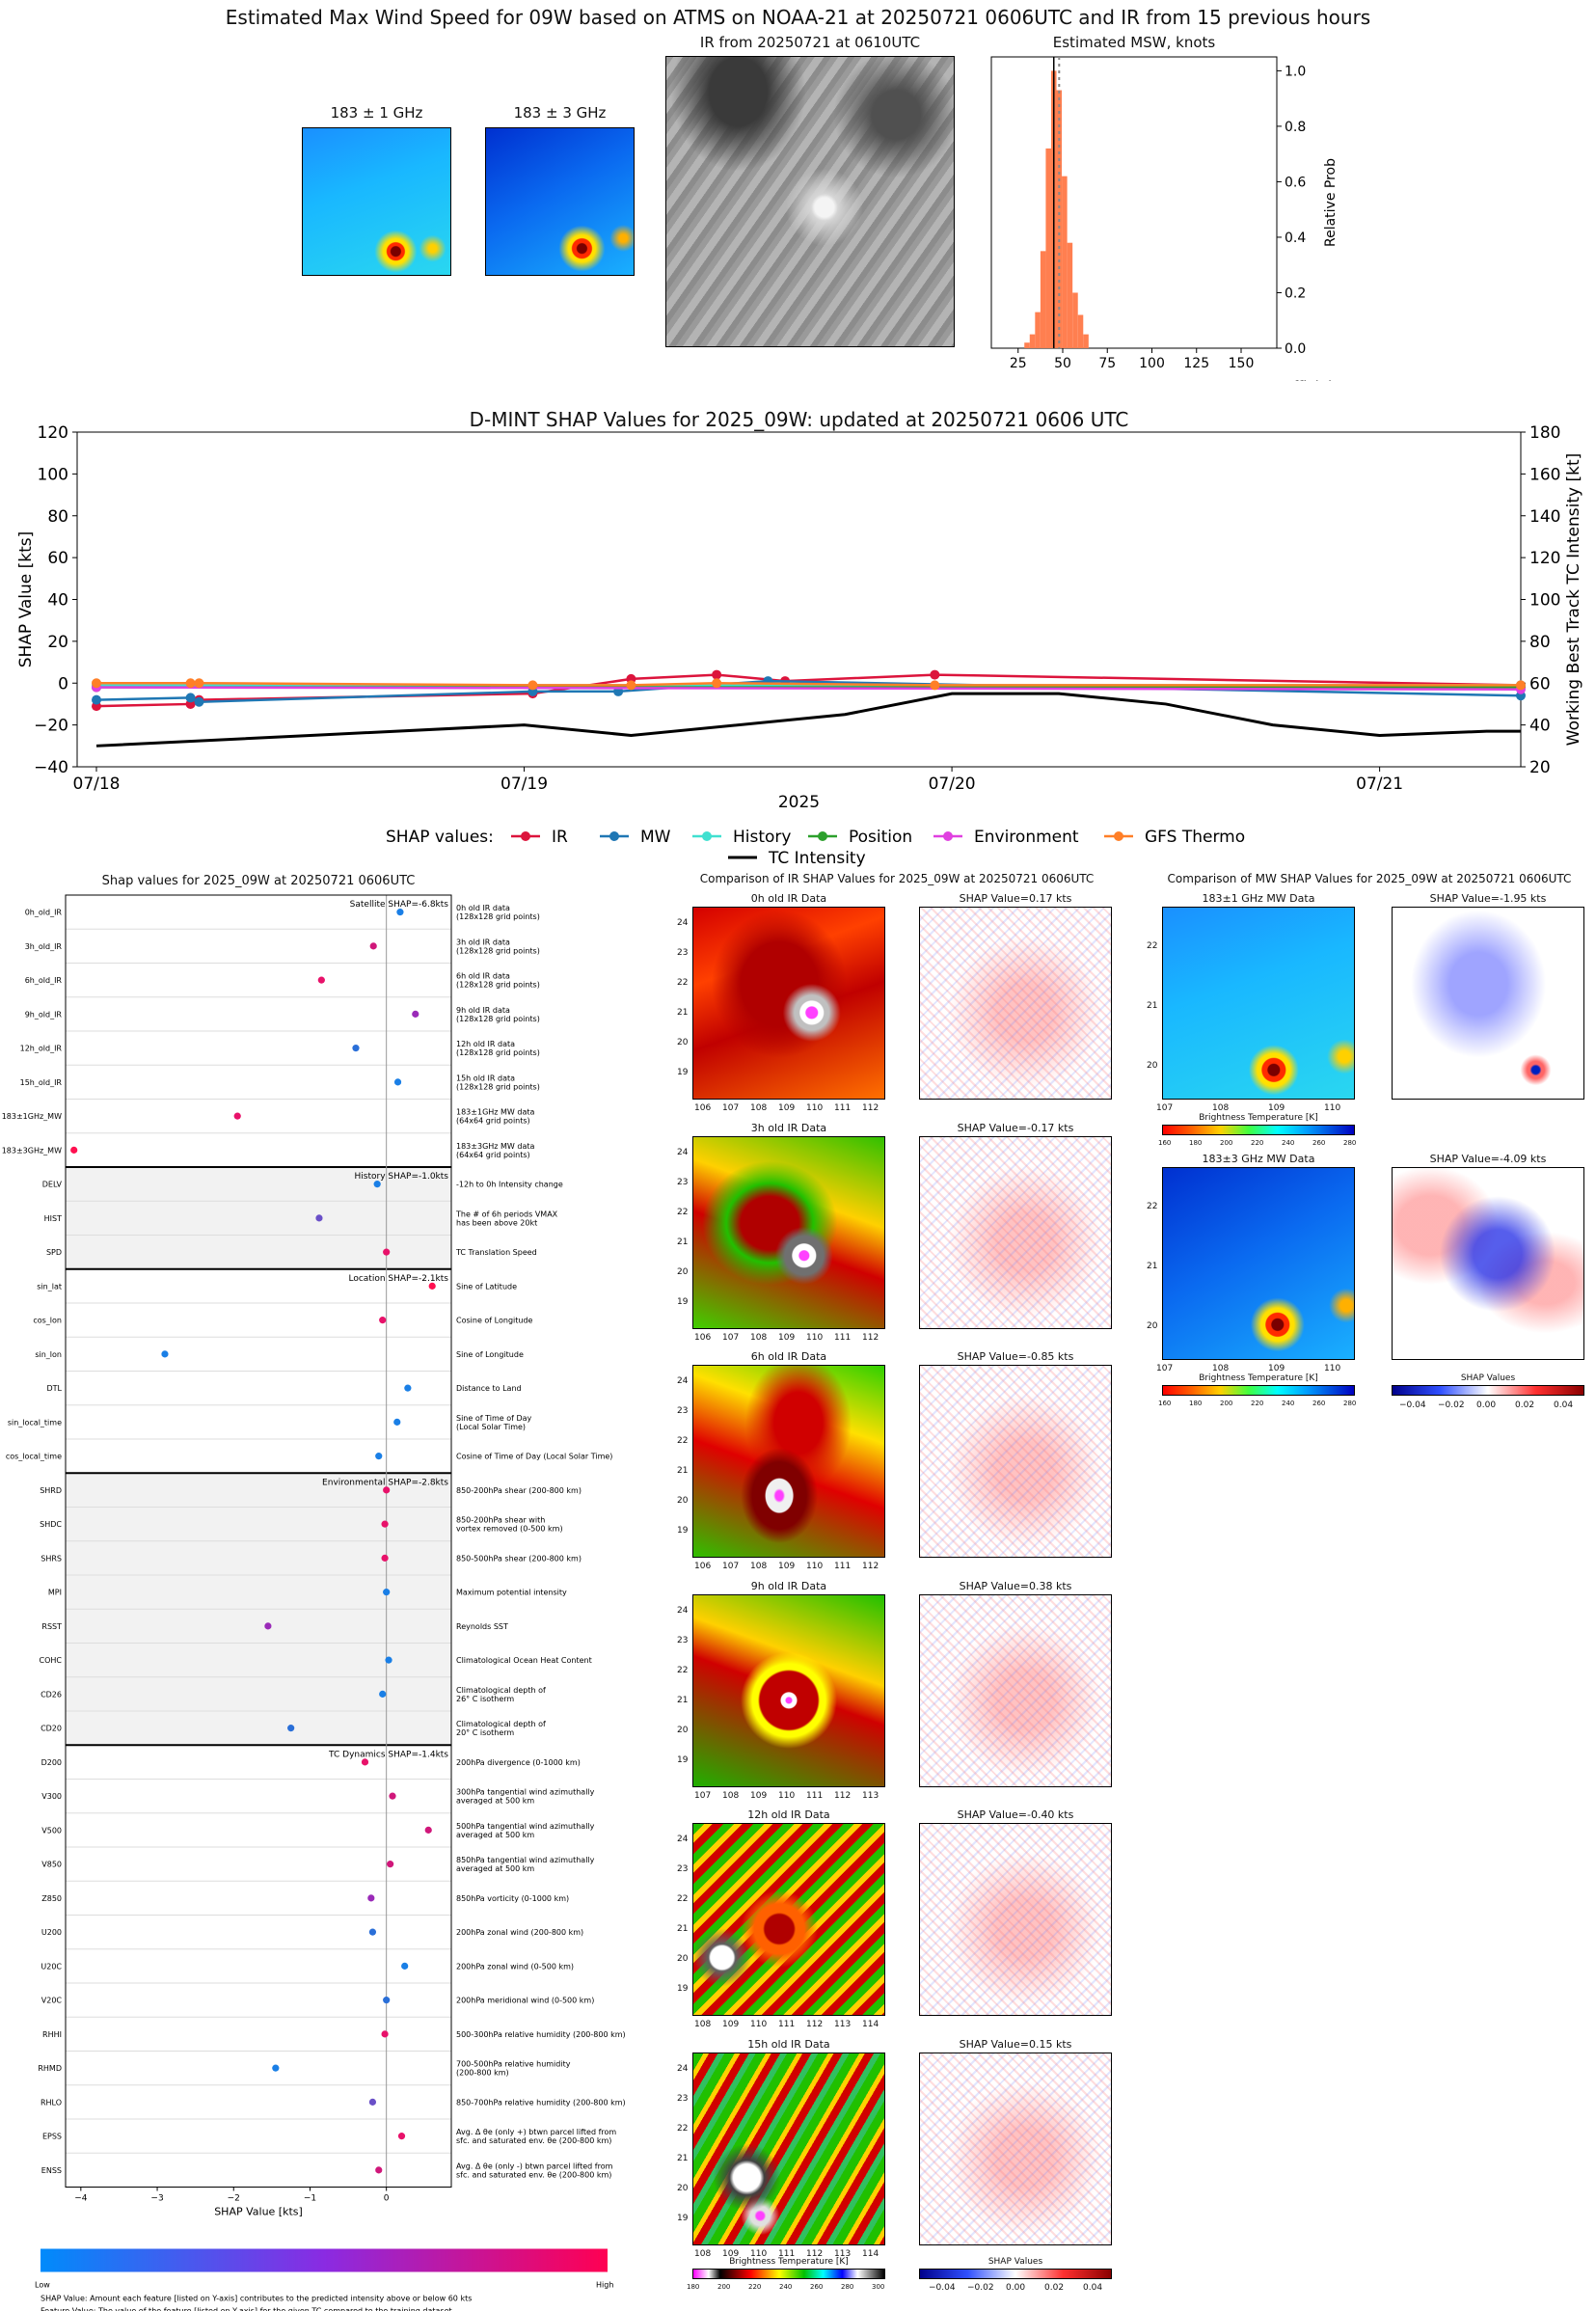 The height and width of the screenshot is (2311, 1596). I want to click on feat-row-desc: Sine of Time of Day, so click(494, 1418).